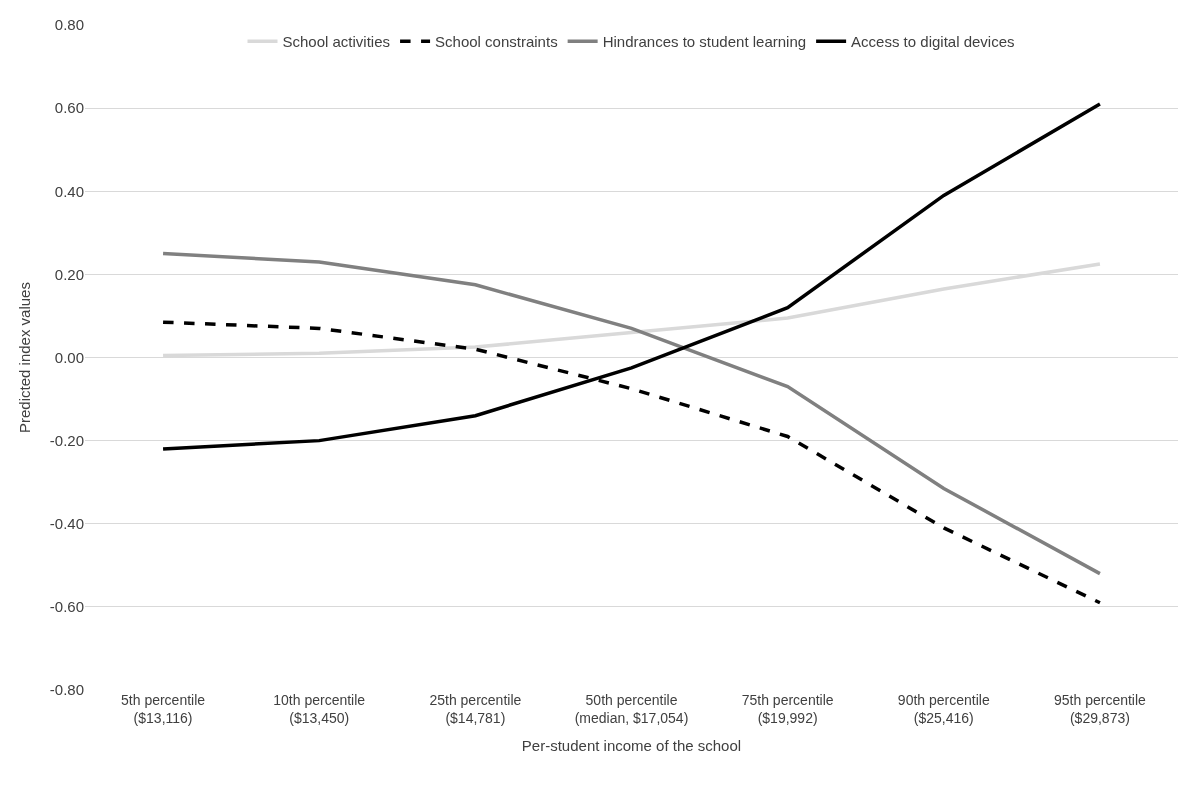 The height and width of the screenshot is (785, 1198). What do you see at coordinates (631, 746) in the screenshot?
I see `x-axis-title: Per-student income of the school` at bounding box center [631, 746].